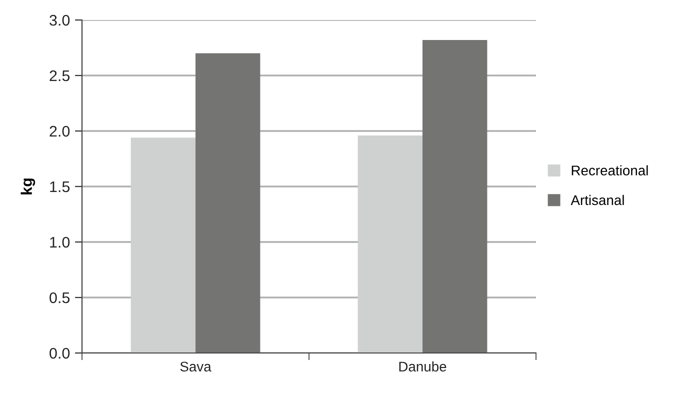  Describe the element at coordinates (60, 242) in the screenshot. I see `y-tick-label: 1.0` at that location.